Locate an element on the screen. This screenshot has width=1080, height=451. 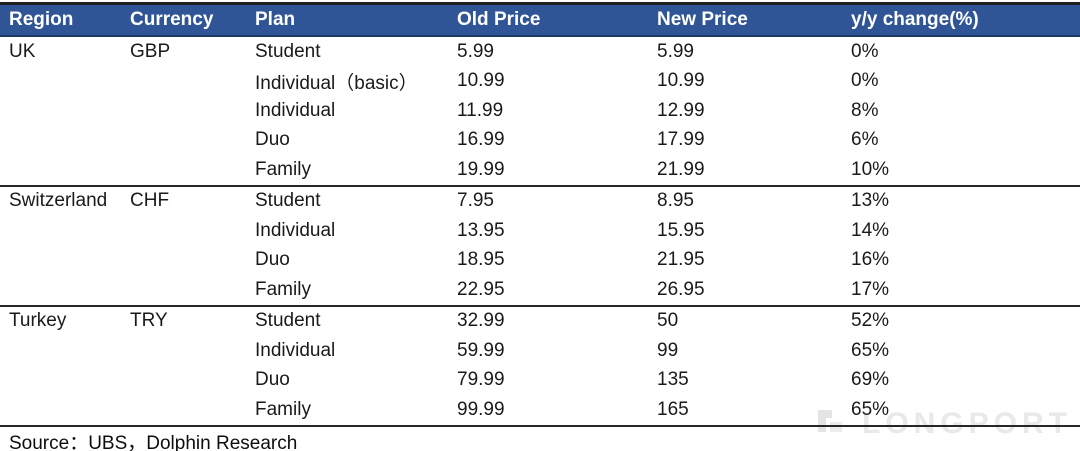
new-price-cell: 21.99 is located at coordinates (681, 169).